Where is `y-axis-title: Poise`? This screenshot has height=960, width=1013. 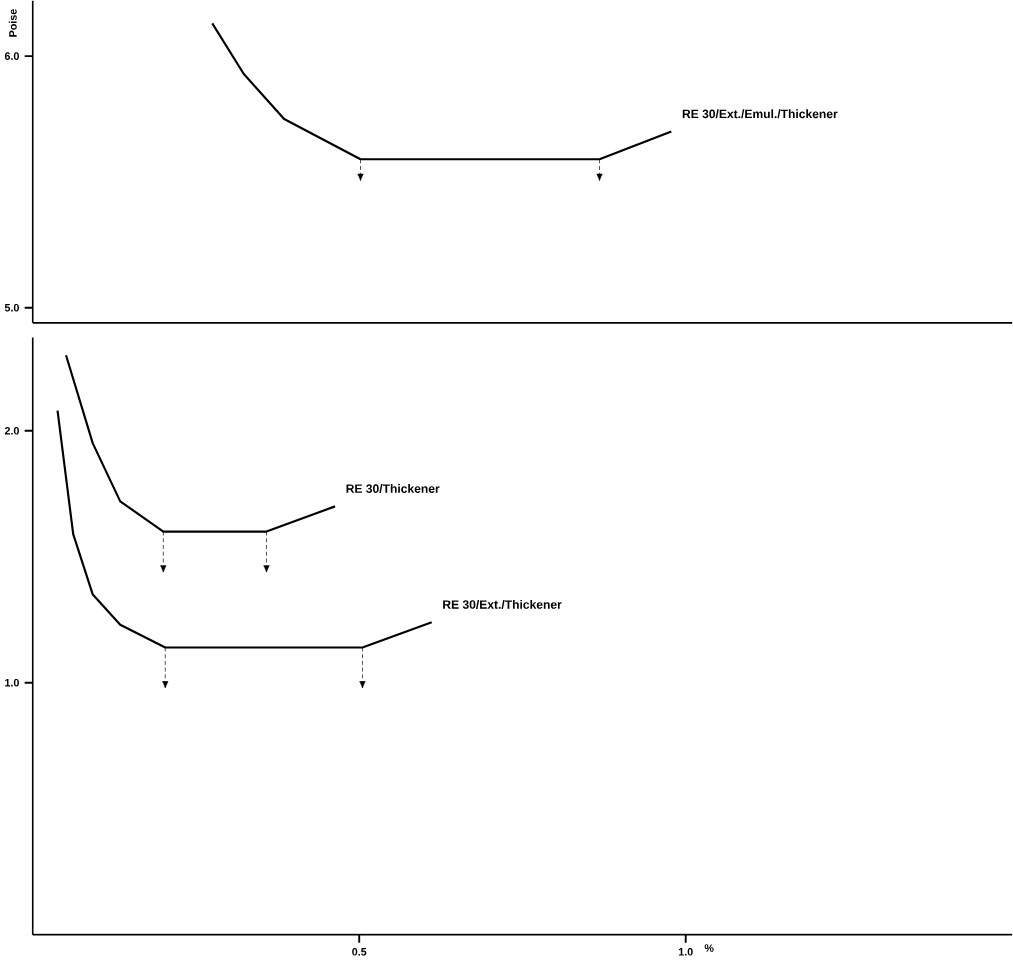 y-axis-title: Poise is located at coordinates (12, 23).